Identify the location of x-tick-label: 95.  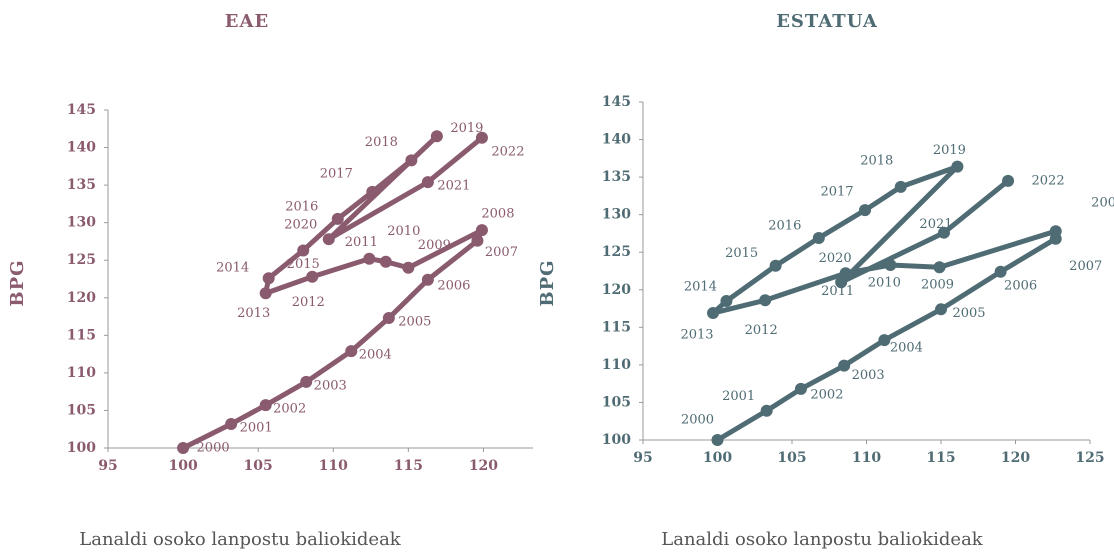
(642, 458).